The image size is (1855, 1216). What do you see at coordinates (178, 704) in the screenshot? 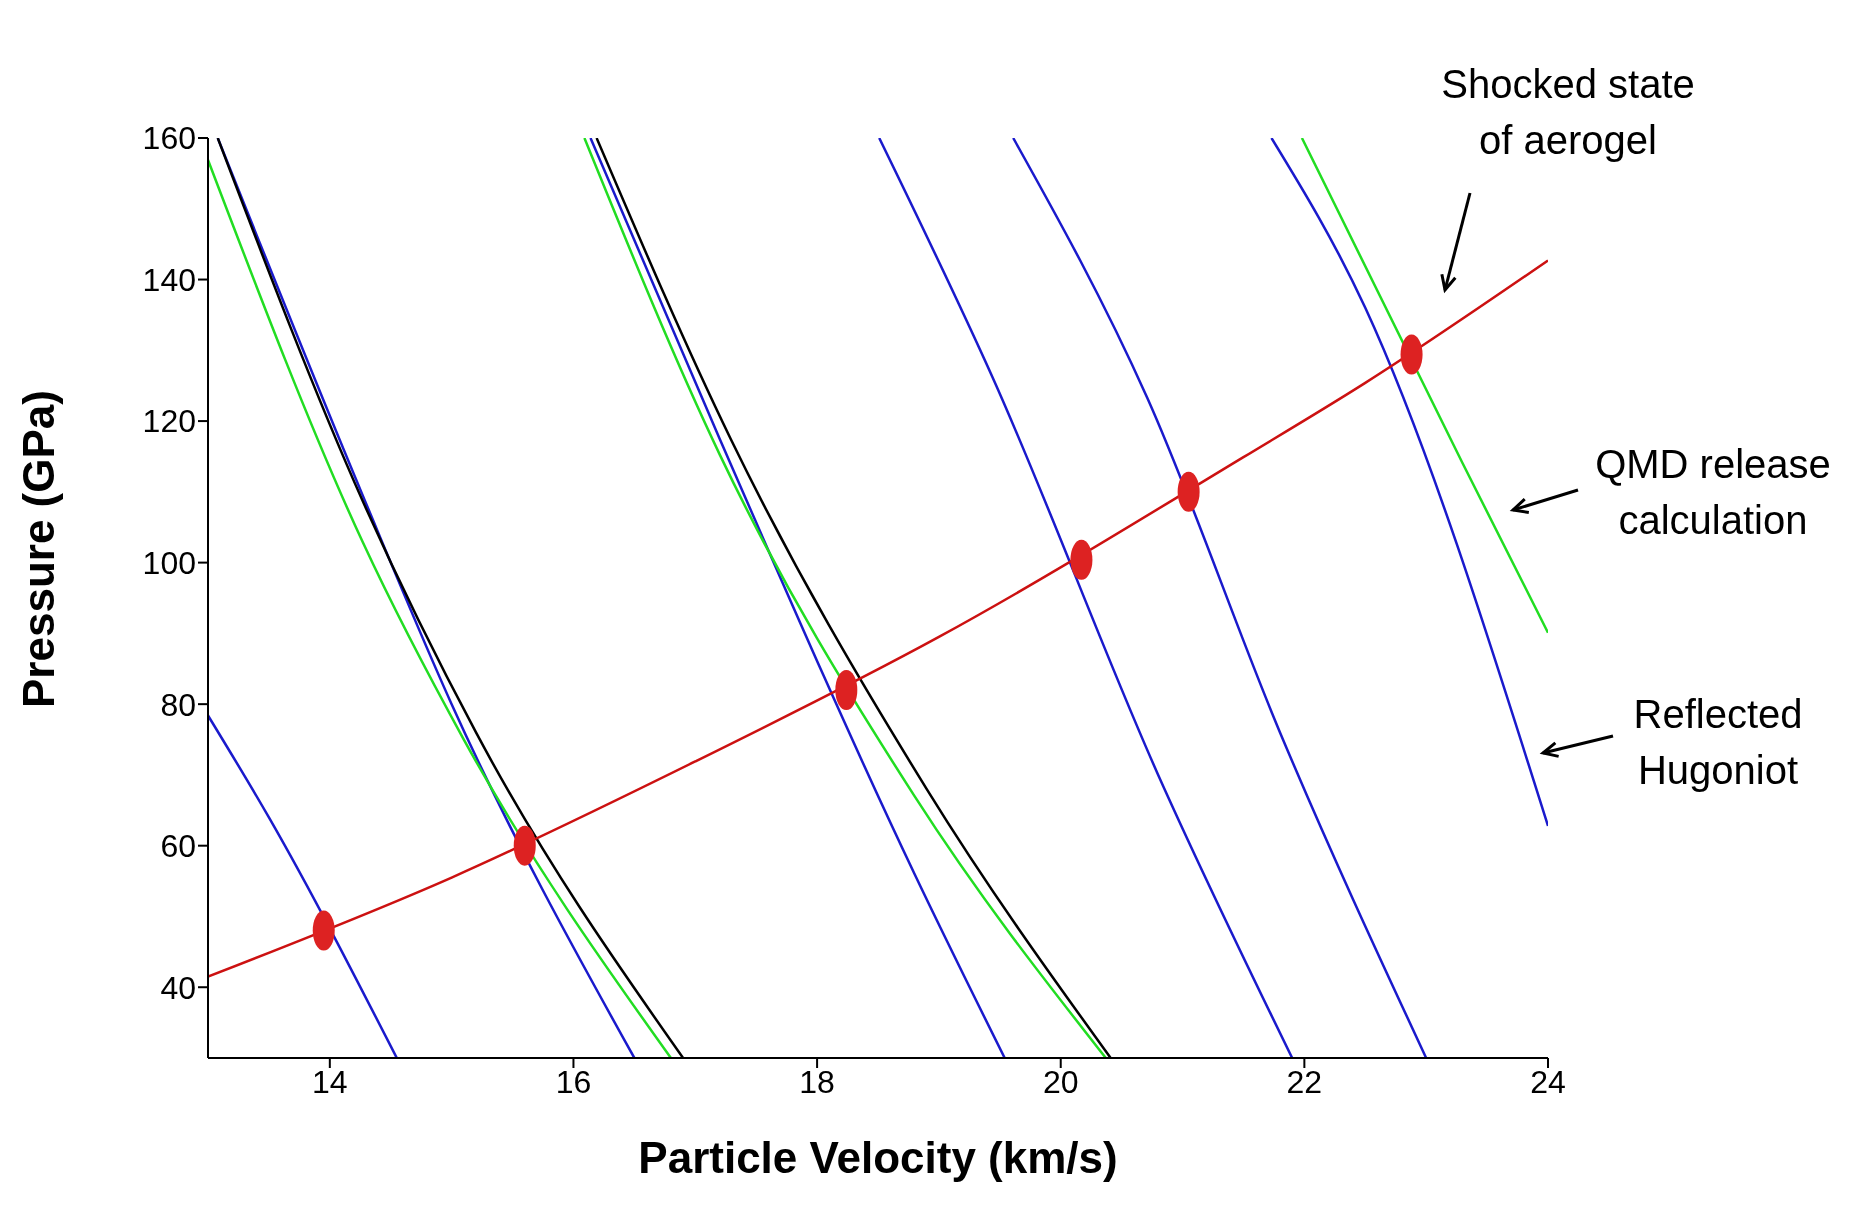
I see `y-tick-label: 80` at bounding box center [178, 704].